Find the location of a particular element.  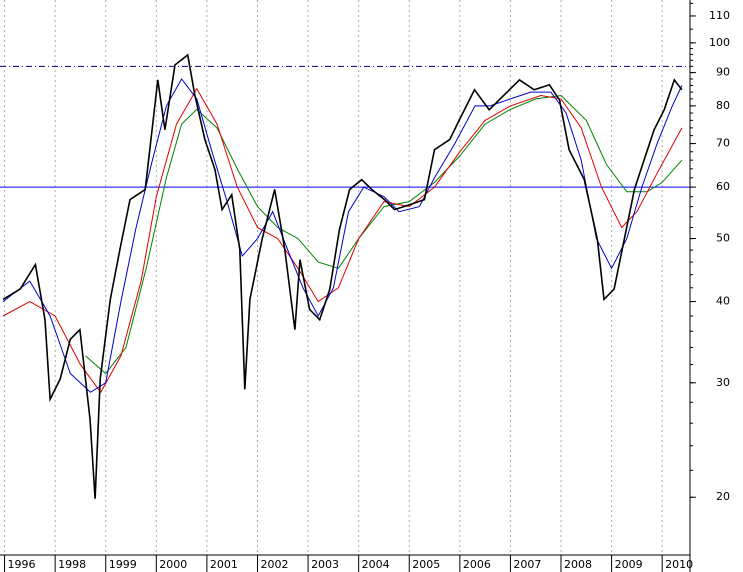

x-tick-label: 1999 is located at coordinates (123, 564).